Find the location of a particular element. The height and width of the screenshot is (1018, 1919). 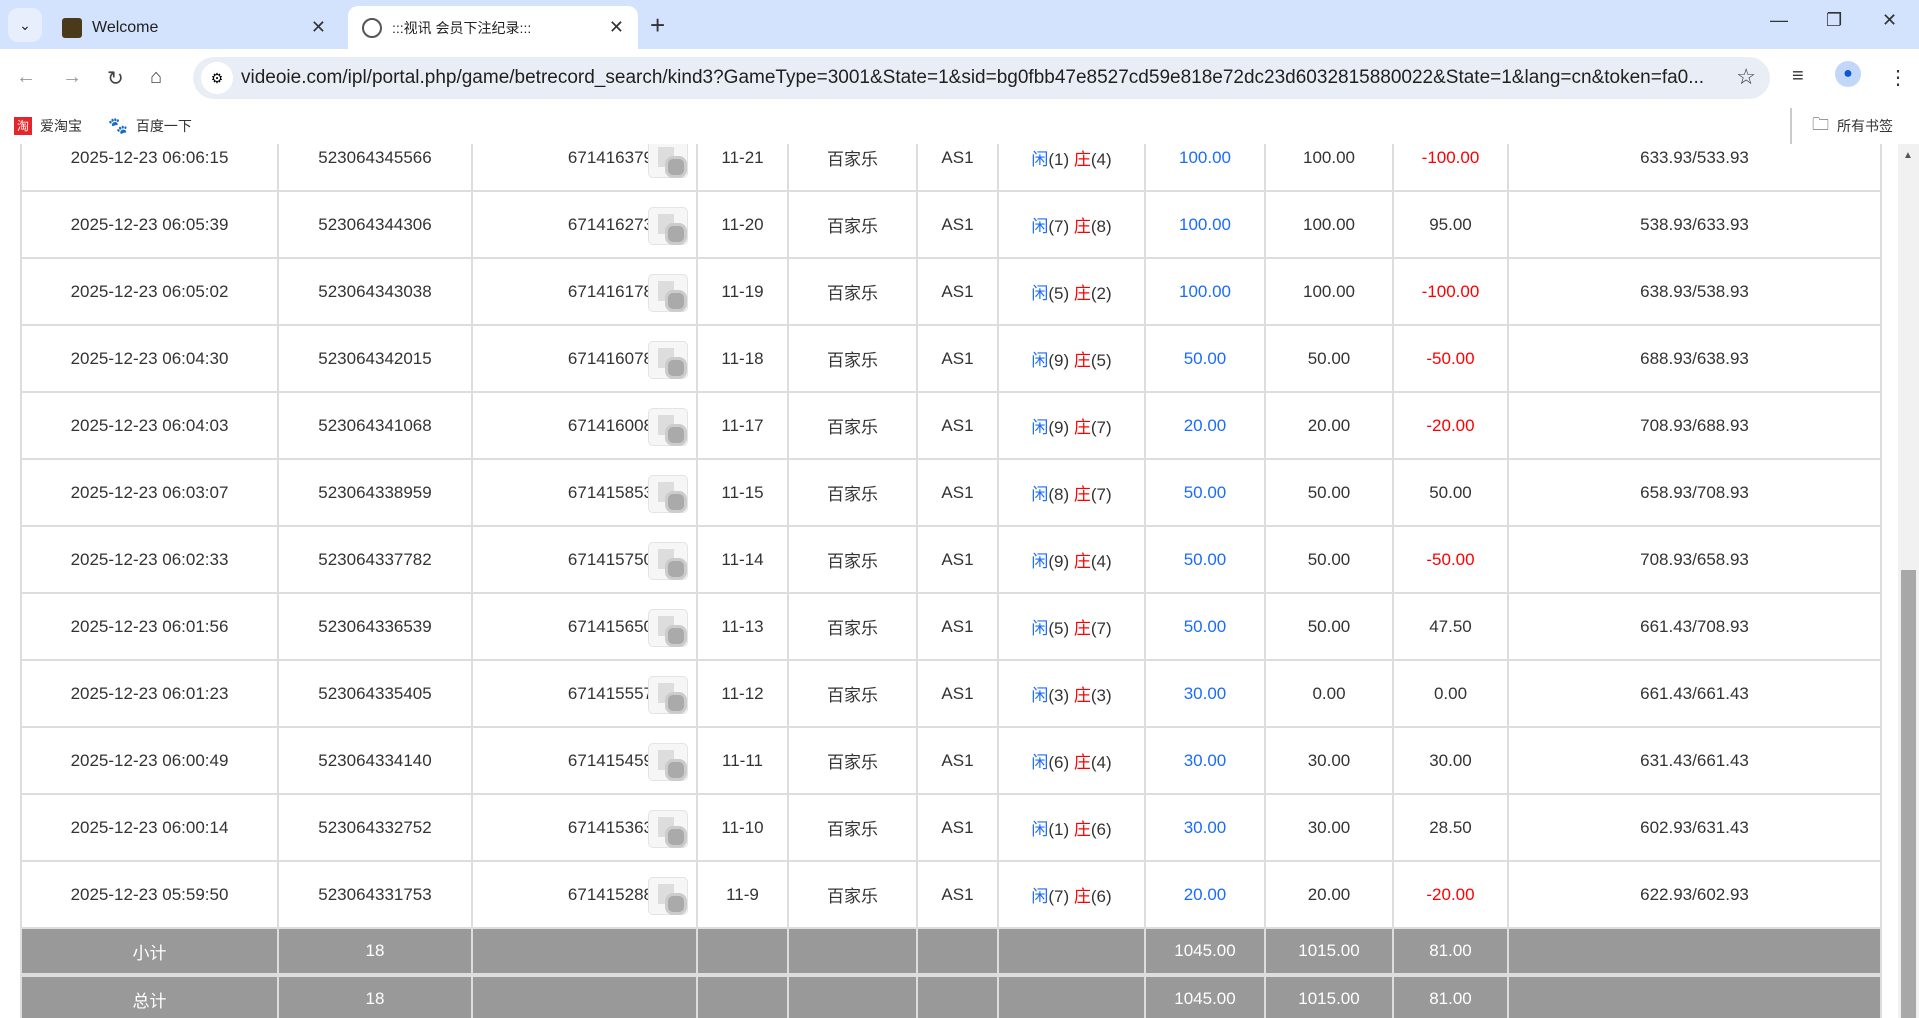

player-points: (8) is located at coordinates (1059, 494).